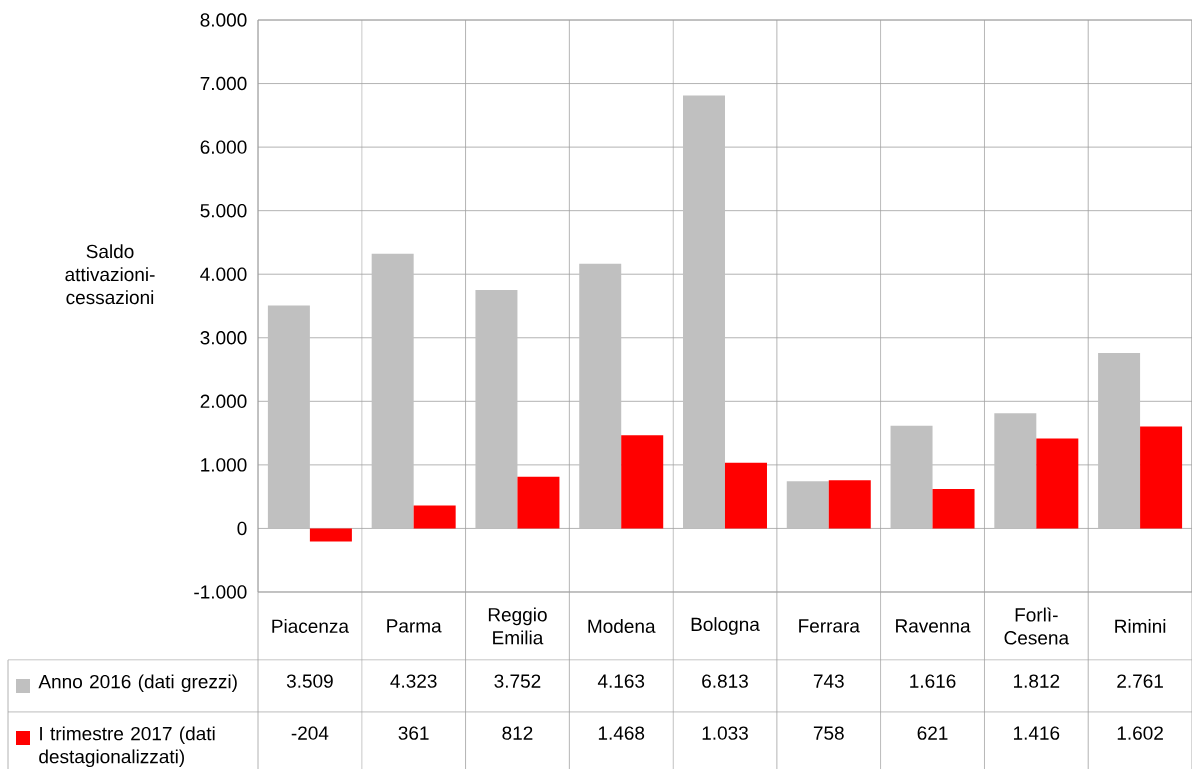 The width and height of the screenshot is (1192, 769). I want to click on data-label: 1.416, so click(1036, 733).